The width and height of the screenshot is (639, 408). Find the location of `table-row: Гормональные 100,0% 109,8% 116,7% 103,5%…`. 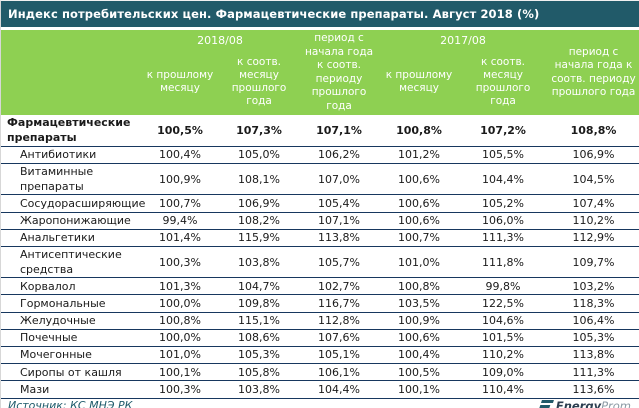

table-row: Гормональные 100,0% 109,8% 116,7% 103,5%… is located at coordinates (320, 303).